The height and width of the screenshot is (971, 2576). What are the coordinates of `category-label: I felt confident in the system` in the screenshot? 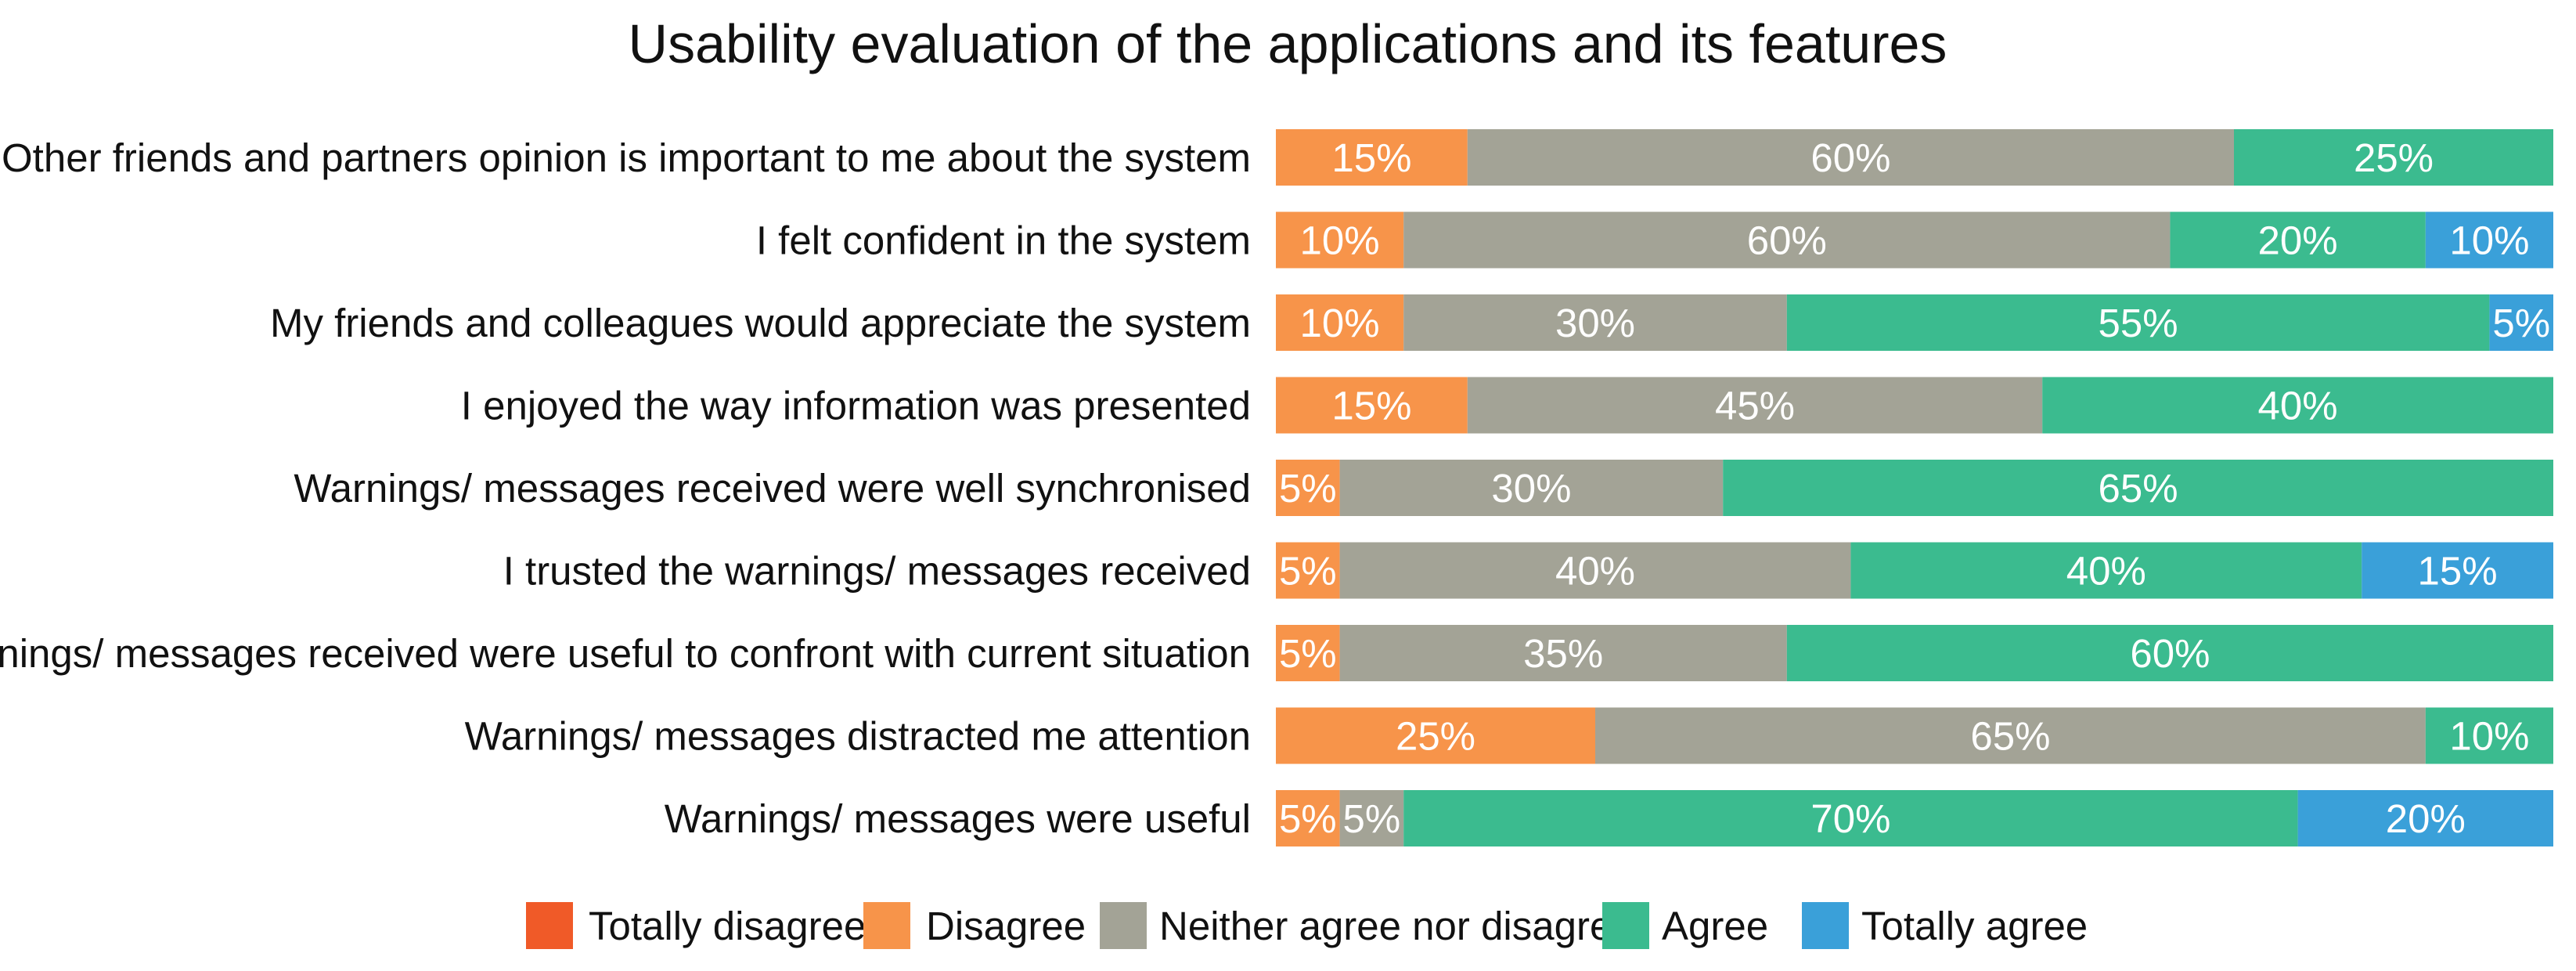 It's located at (1003, 241).